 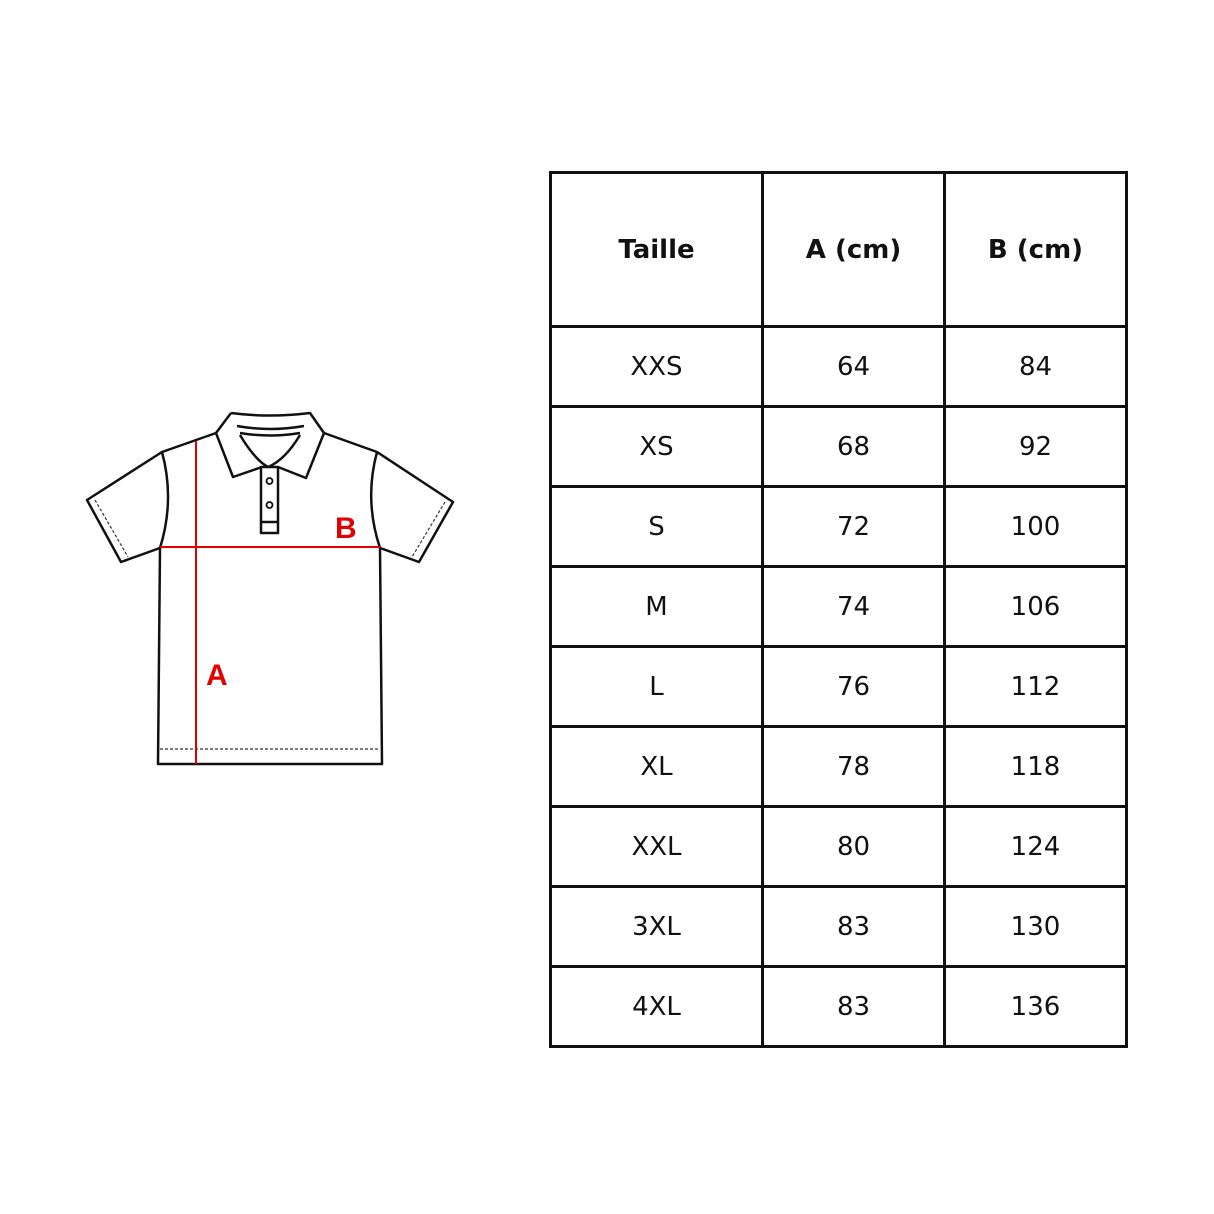 What do you see at coordinates (656, 846) in the screenshot?
I see `size-cell: XXL` at bounding box center [656, 846].